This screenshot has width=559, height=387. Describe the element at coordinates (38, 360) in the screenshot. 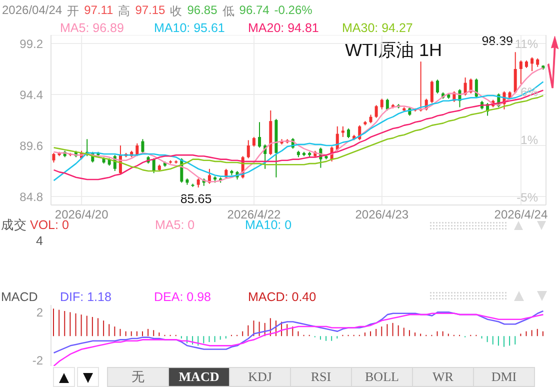

I see `y-tick-label: -2` at that location.